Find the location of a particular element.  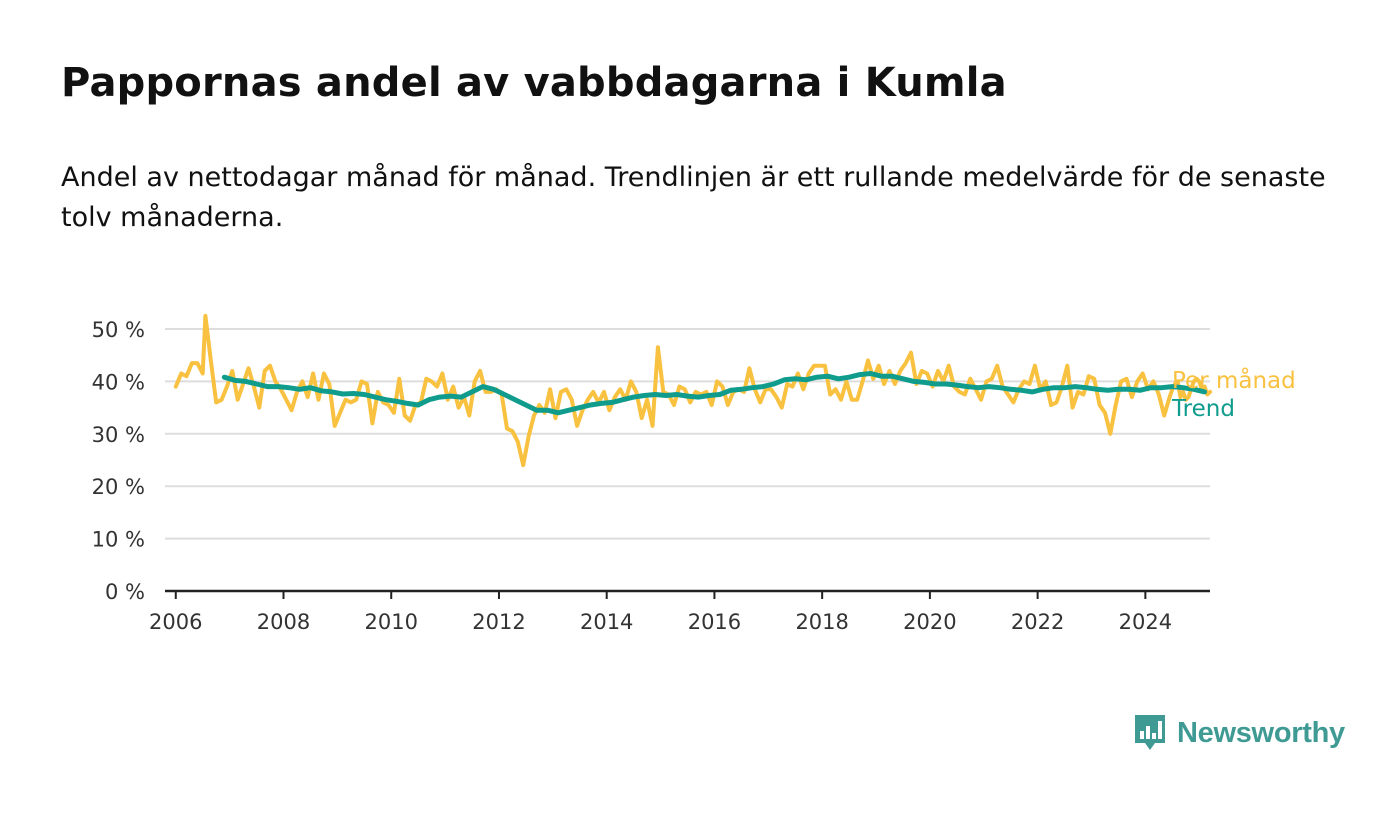

newsworthy-brand: Newsworthy is located at coordinates (1239, 733).